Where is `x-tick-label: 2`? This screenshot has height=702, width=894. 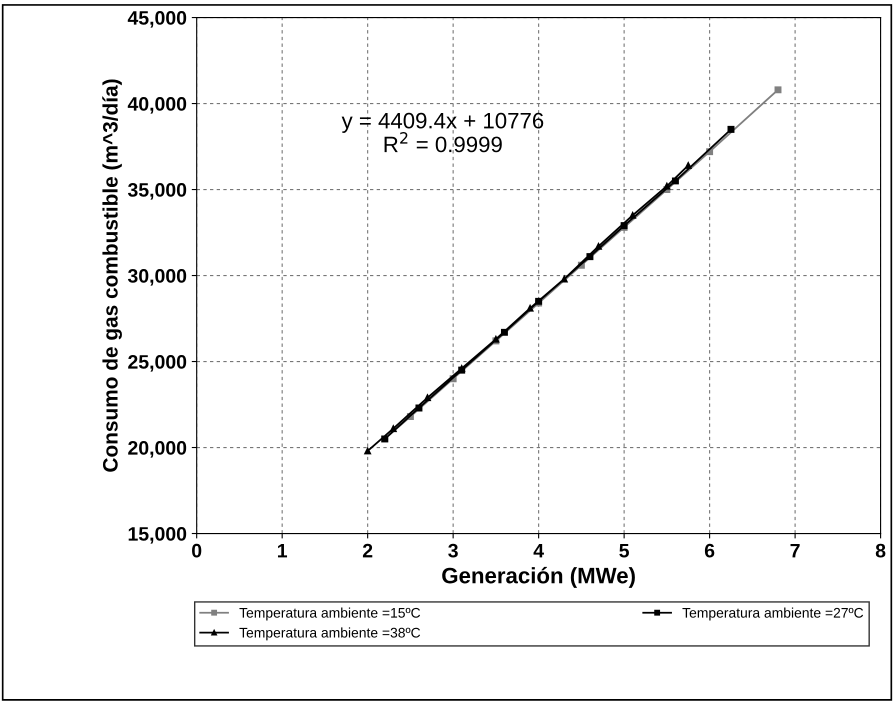
x-tick-label: 2 is located at coordinates (367, 551).